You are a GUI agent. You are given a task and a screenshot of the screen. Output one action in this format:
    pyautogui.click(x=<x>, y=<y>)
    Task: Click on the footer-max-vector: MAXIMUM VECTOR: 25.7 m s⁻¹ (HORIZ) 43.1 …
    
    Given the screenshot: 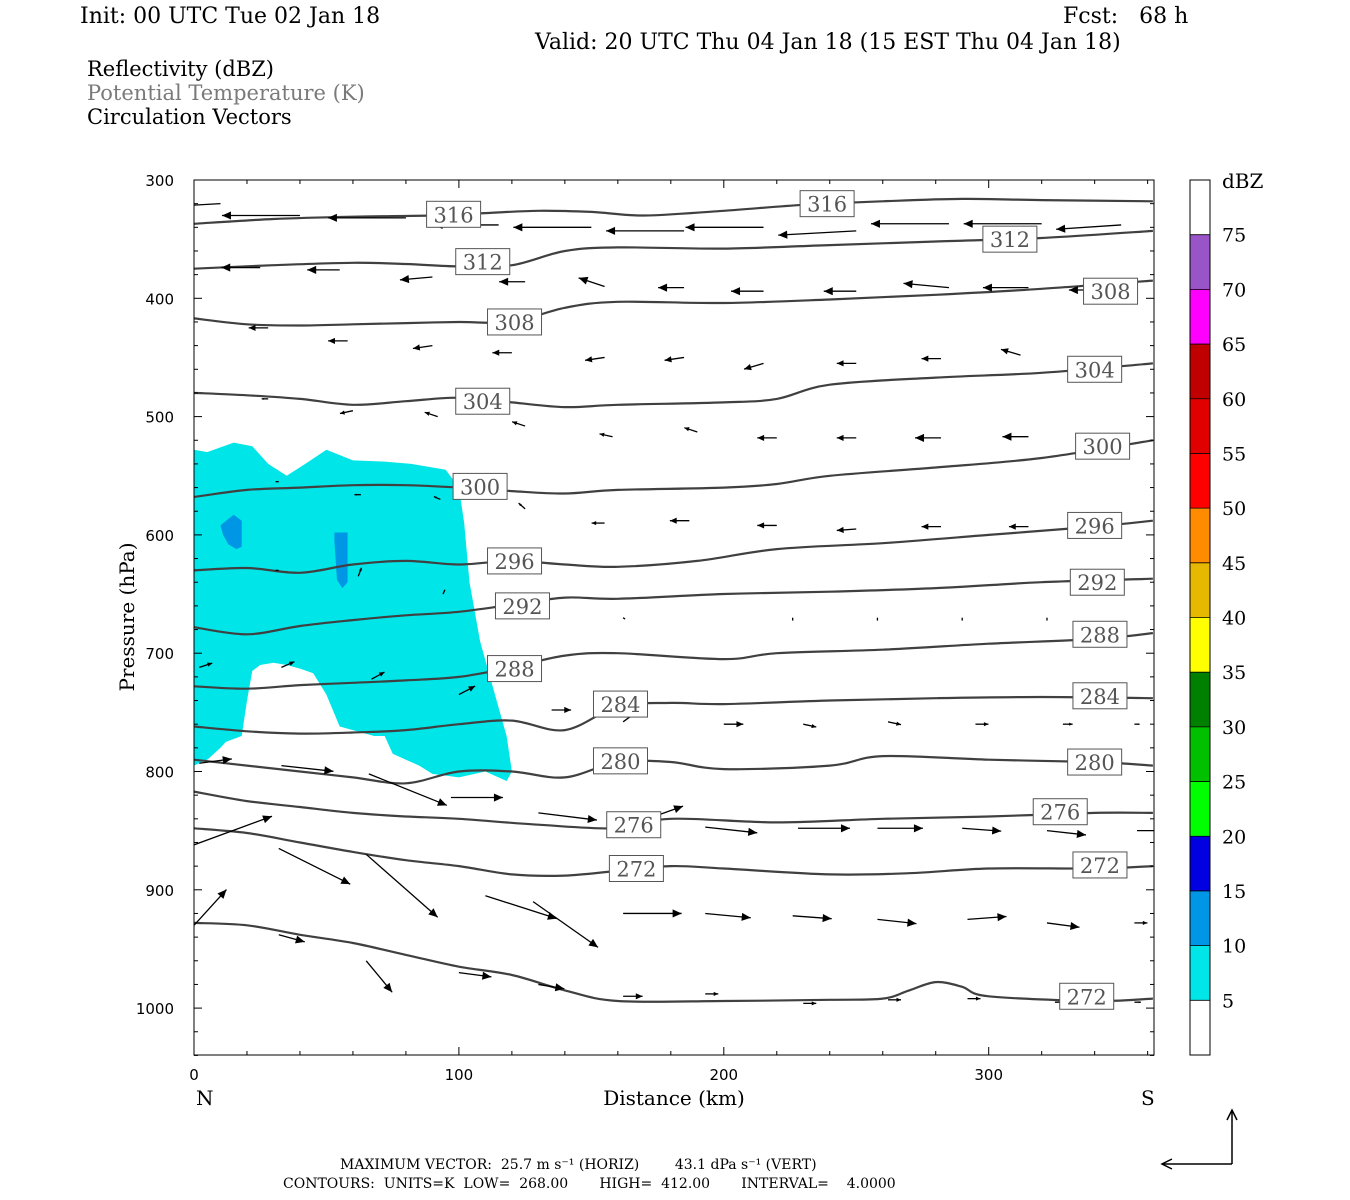 What is the action you would take?
    pyautogui.click(x=578, y=1165)
    